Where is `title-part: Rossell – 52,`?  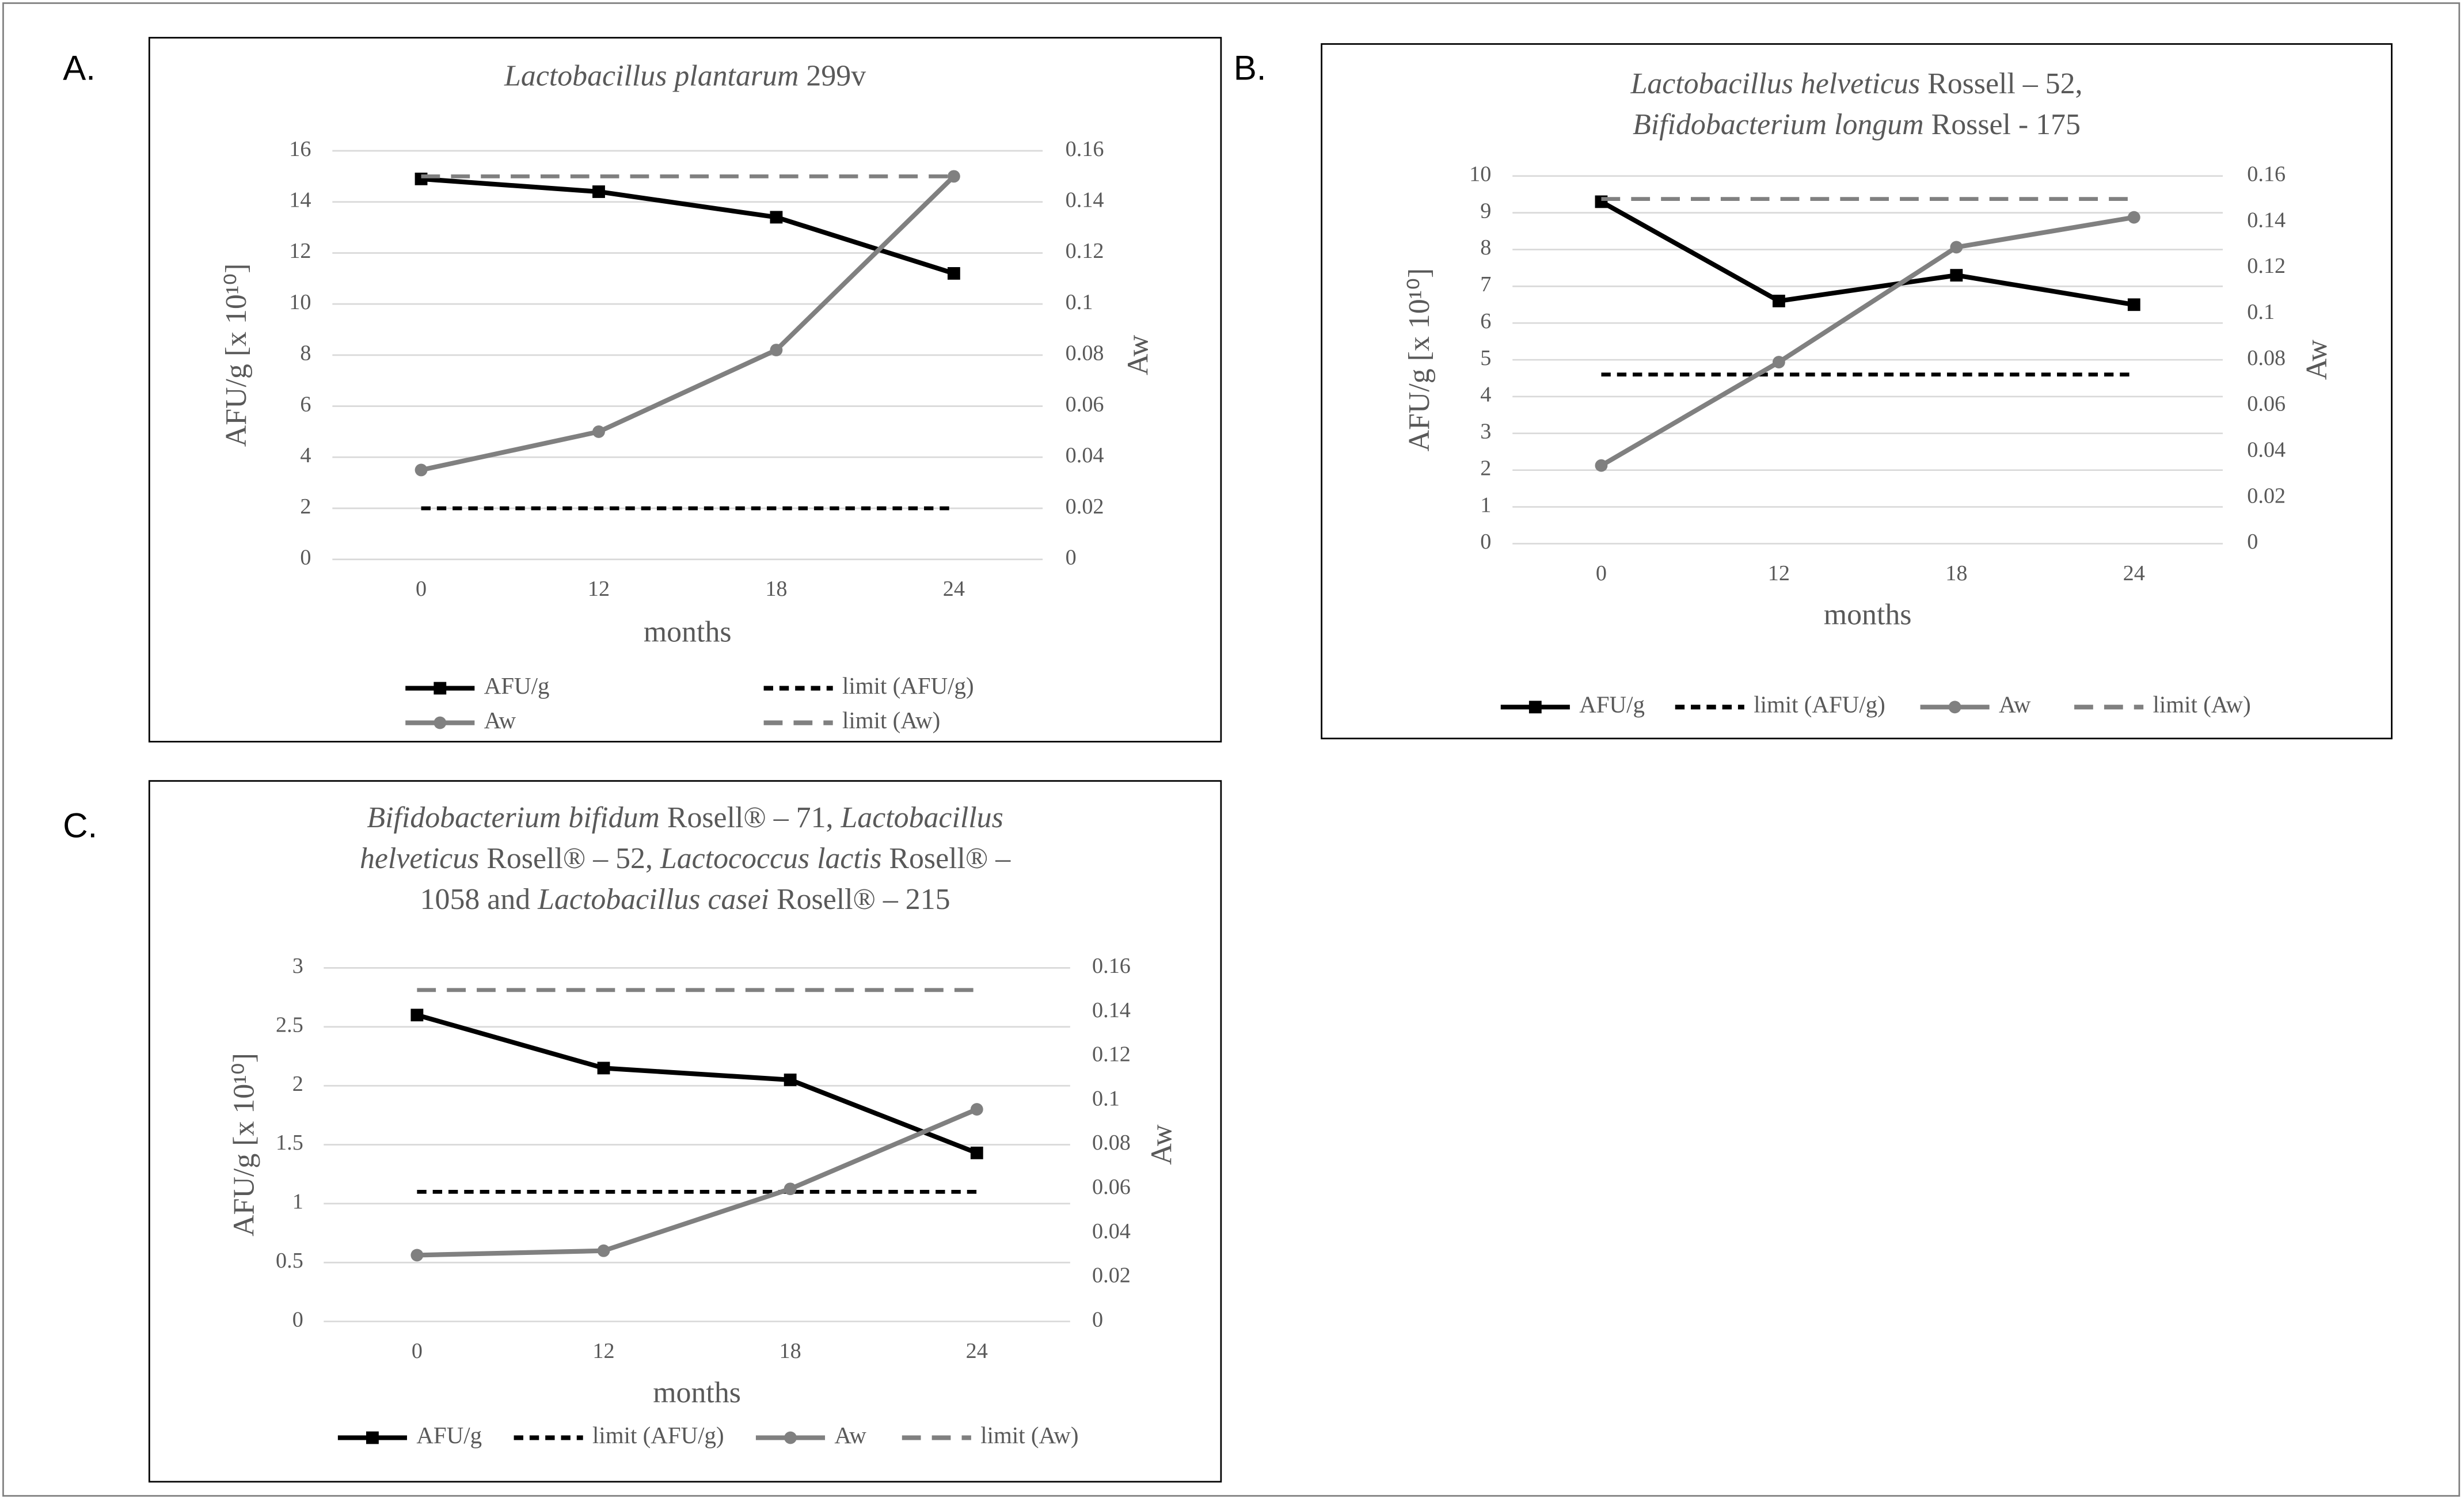 title-part: Rossell – 52, is located at coordinates (2001, 83).